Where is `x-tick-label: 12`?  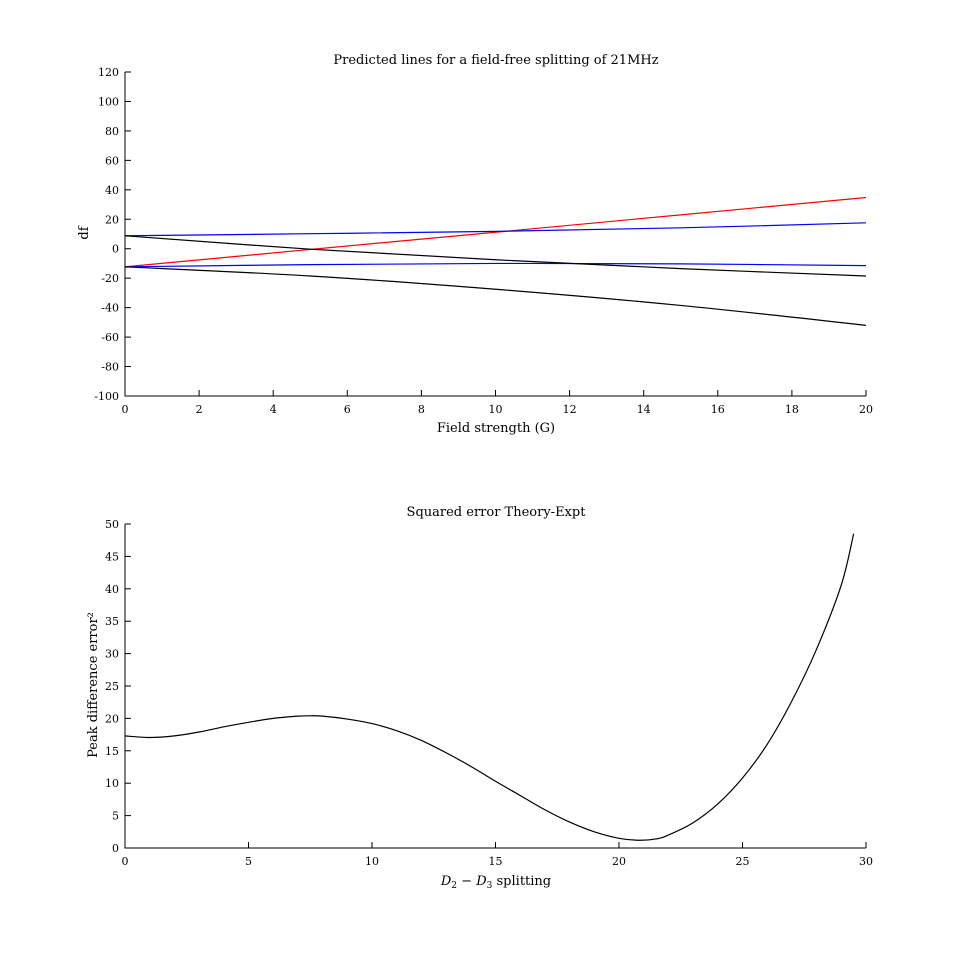
x-tick-label: 12 is located at coordinates (570, 409).